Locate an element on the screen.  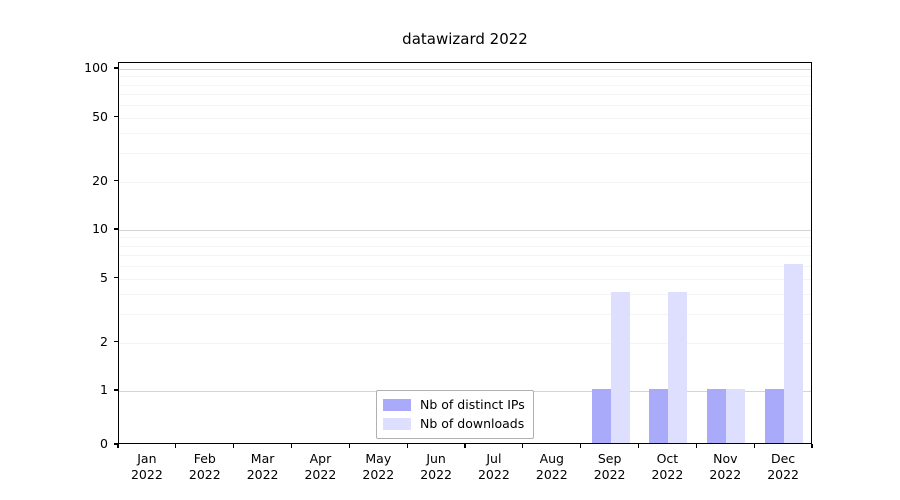
bar-sep-2022-downloads is located at coordinates (620, 367).